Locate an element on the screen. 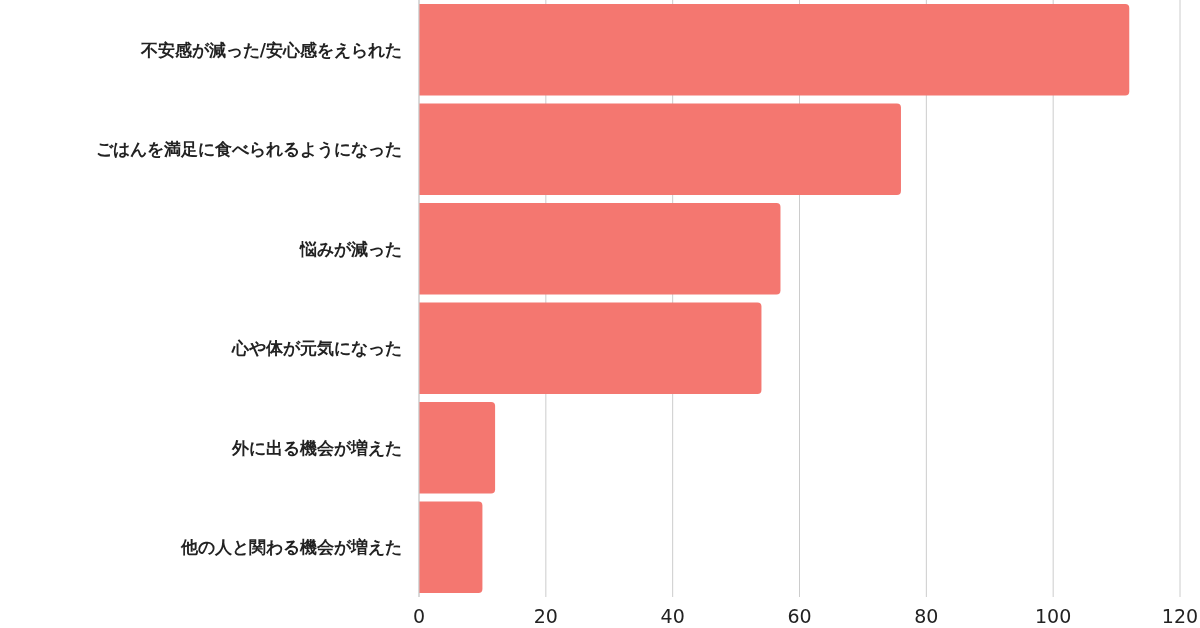  x-tick-label: 60 is located at coordinates (799, 616).